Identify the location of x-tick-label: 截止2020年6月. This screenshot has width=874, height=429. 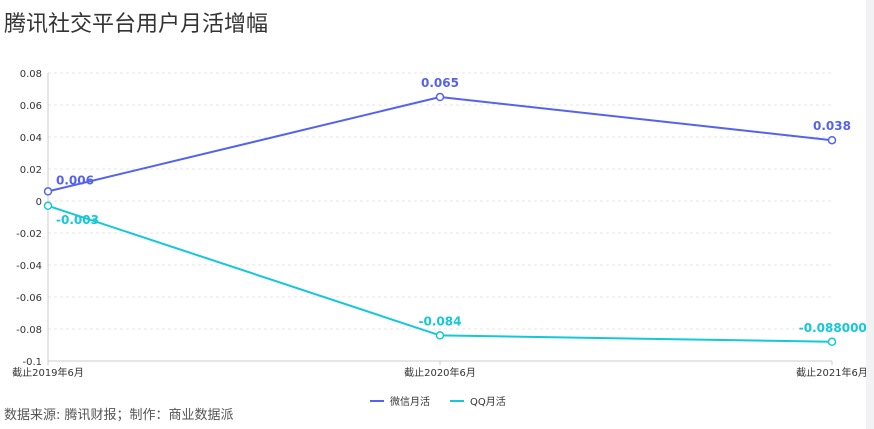
(440, 372).